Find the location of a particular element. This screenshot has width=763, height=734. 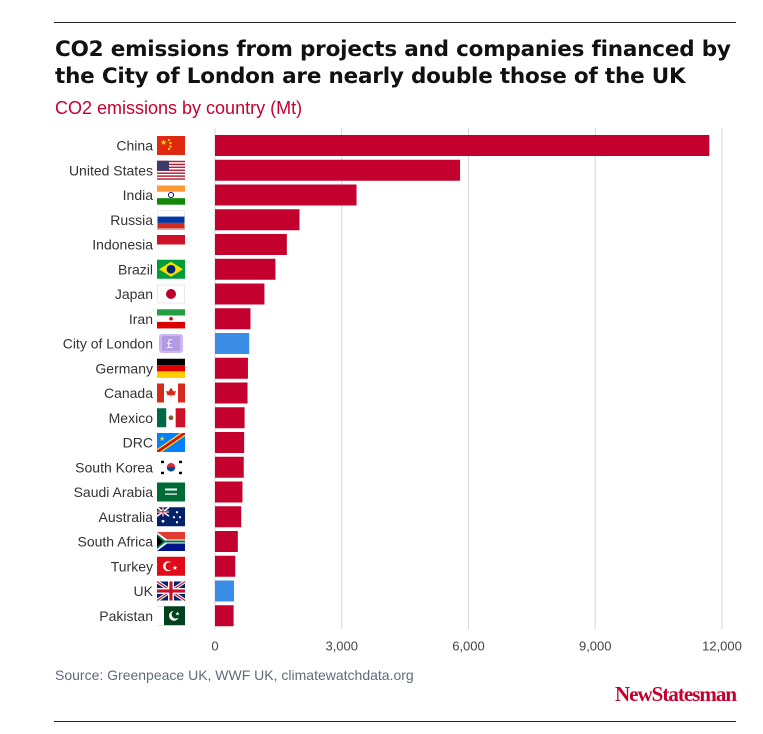

pound-coin-icon: £ is located at coordinates (171, 343).